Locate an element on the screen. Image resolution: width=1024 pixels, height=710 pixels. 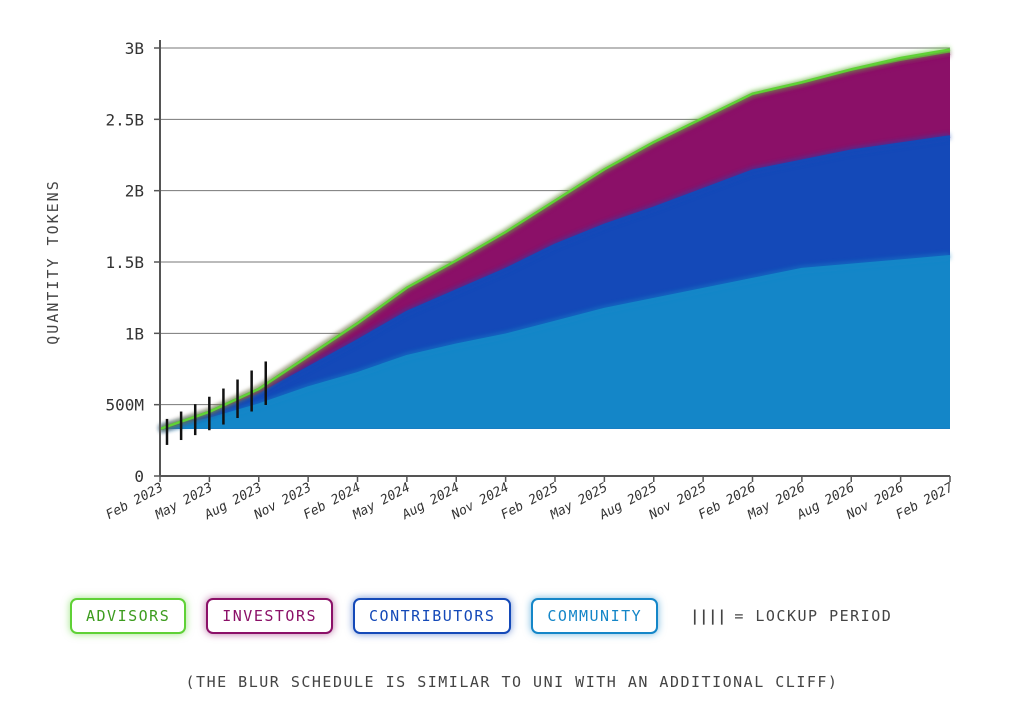
legend-item-advisors: ADVISORS is located at coordinates (128, 616).